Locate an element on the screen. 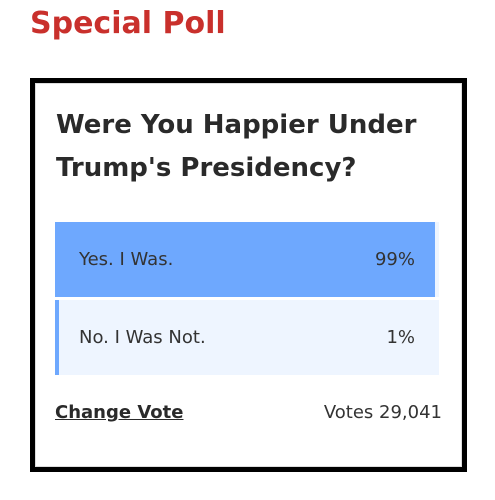  poll-option: Yes. I Was. 99% is located at coordinates (247, 259).